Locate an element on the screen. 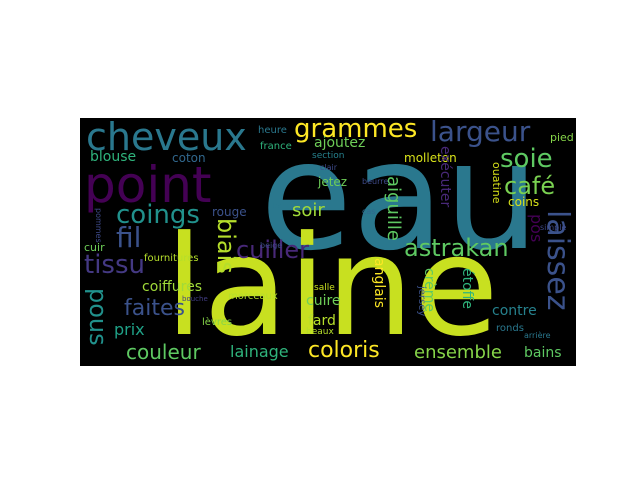 The height and width of the screenshot is (480, 640). word-arriere: arrière is located at coordinates (537, 335).